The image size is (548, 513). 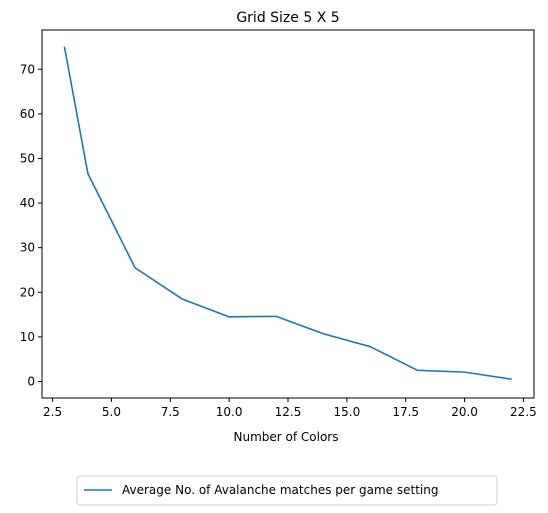 I want to click on x-axis-title: Number of Colors, so click(x=286, y=437).